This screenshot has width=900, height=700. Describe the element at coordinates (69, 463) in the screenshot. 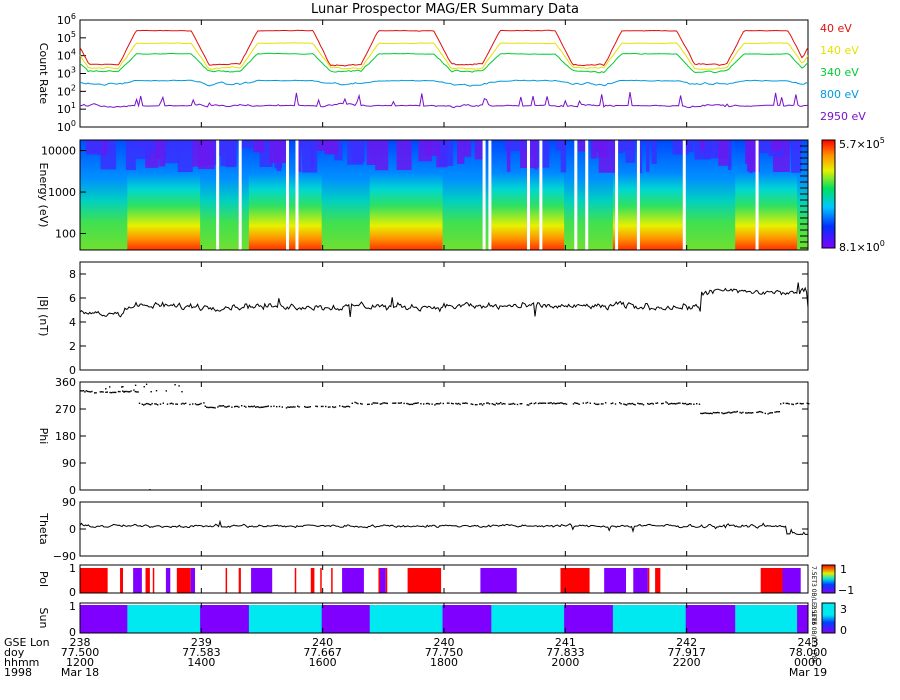

I see `phi-y-tick-label: 90` at that location.